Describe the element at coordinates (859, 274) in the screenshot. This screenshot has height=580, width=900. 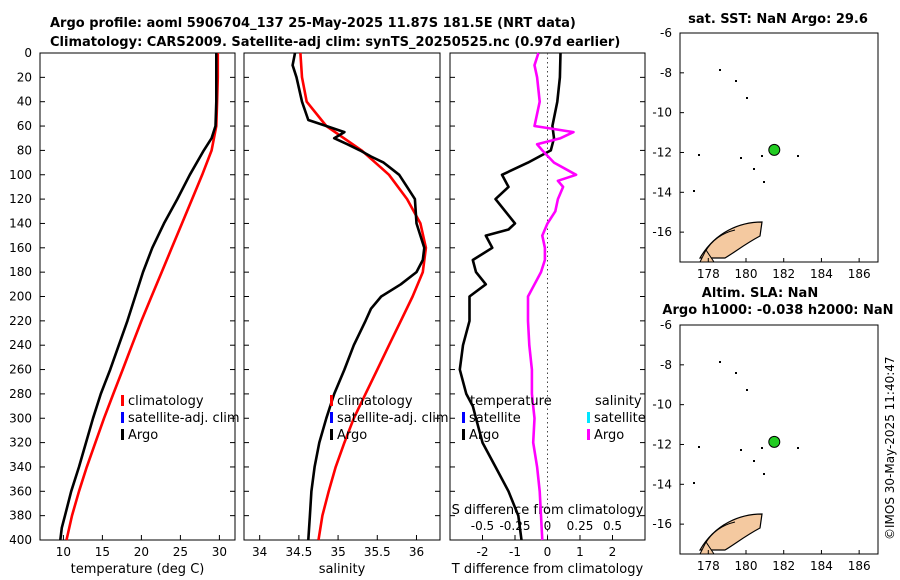
I see `x-tick-label: 186` at that location.